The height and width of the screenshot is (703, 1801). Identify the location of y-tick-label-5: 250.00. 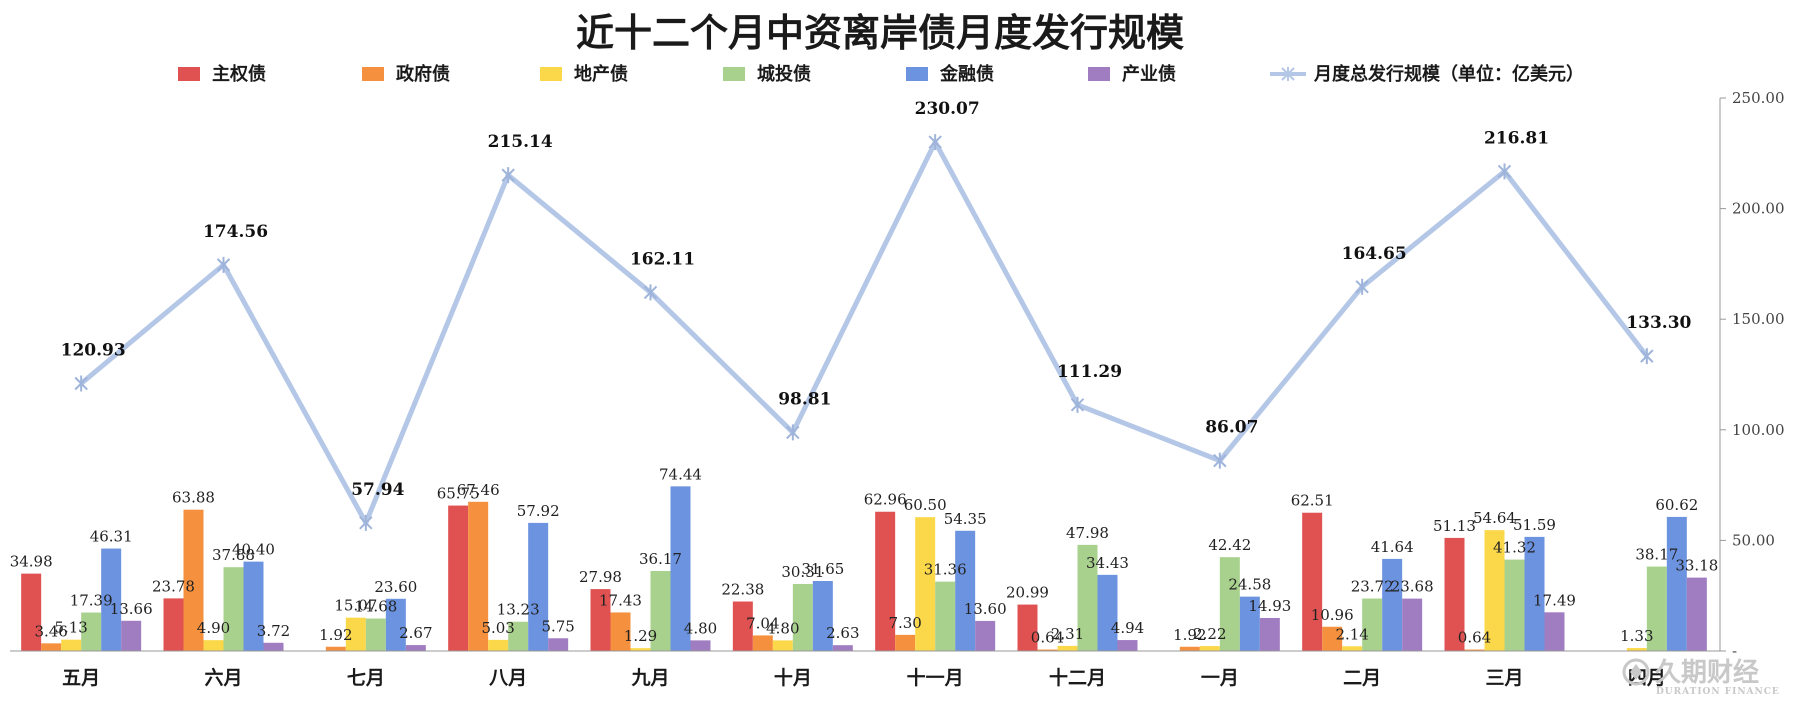
(1758, 98).